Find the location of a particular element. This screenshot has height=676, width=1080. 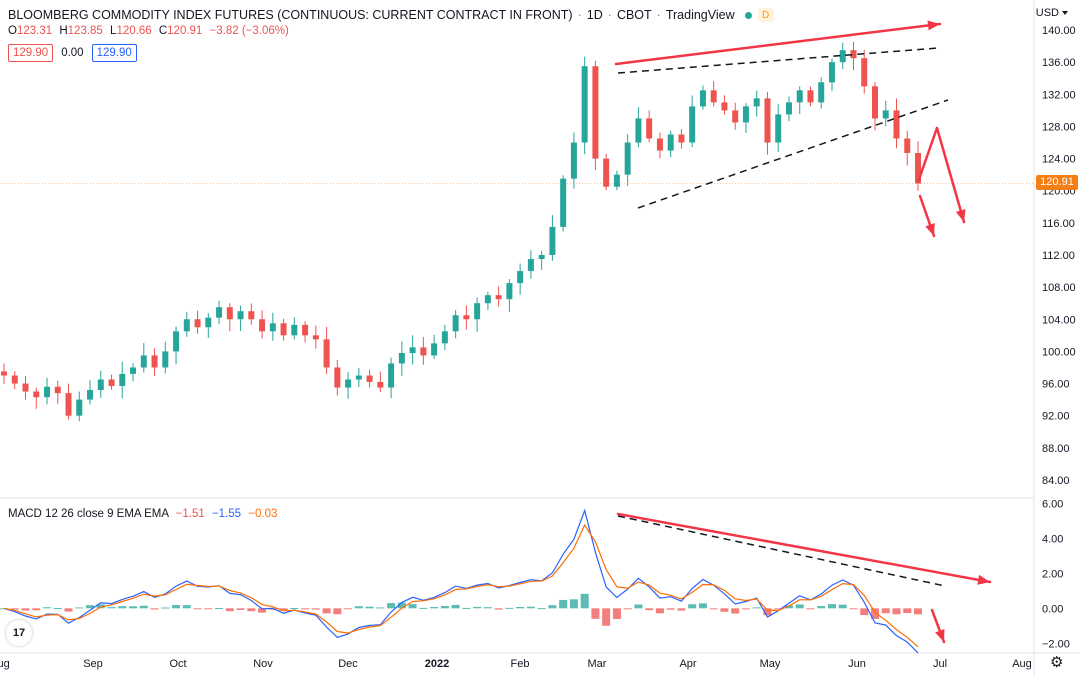

arrow-trendline-macd is located at coordinates (804, 548).